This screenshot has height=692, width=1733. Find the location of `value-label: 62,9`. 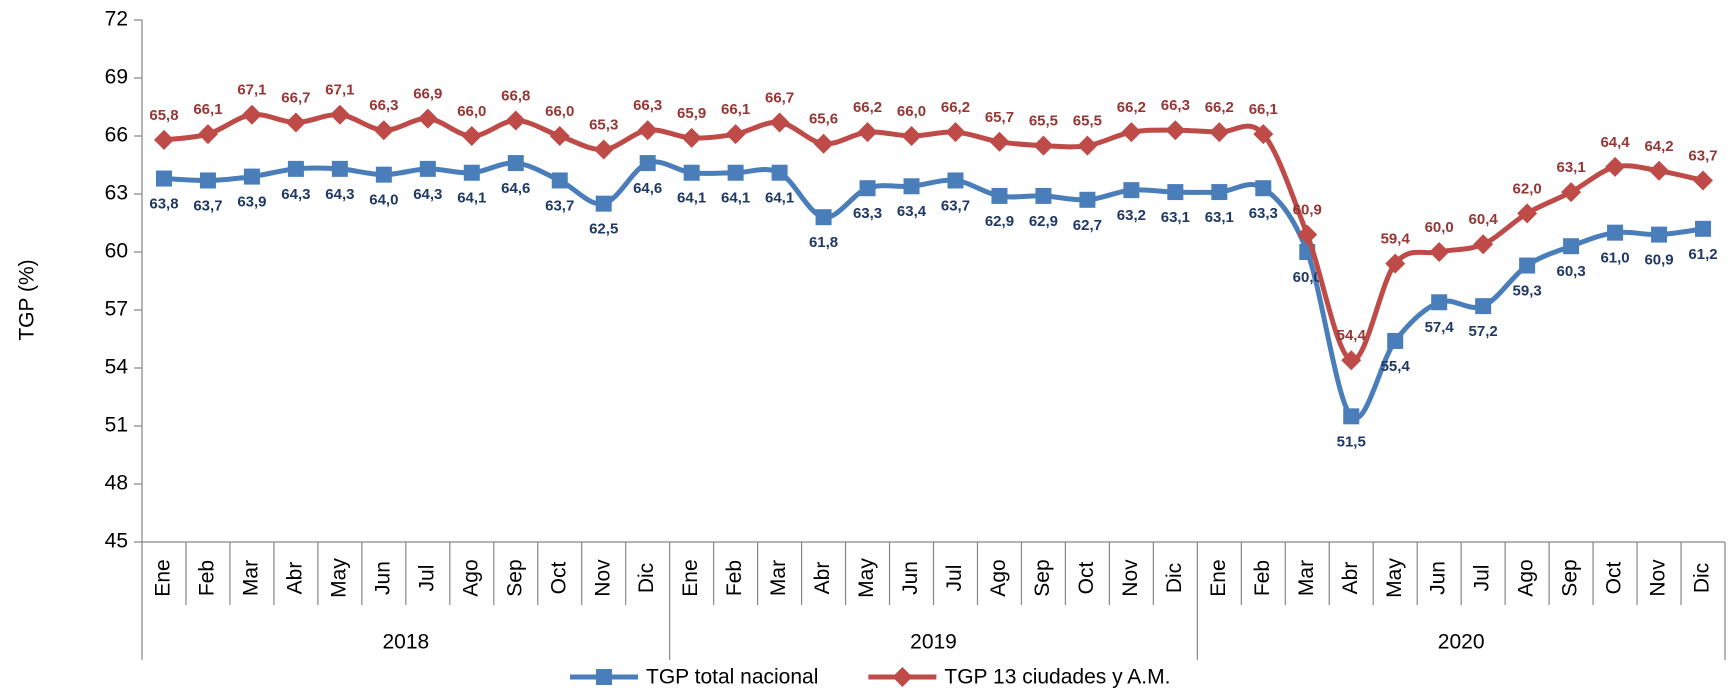

value-label: 62,9 is located at coordinates (1043, 221).